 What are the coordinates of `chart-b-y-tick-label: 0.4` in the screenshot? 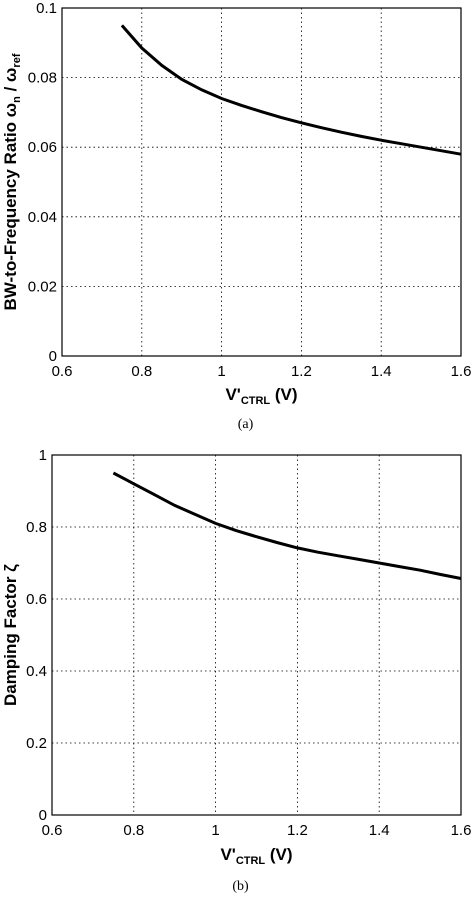 It's located at (36, 671).